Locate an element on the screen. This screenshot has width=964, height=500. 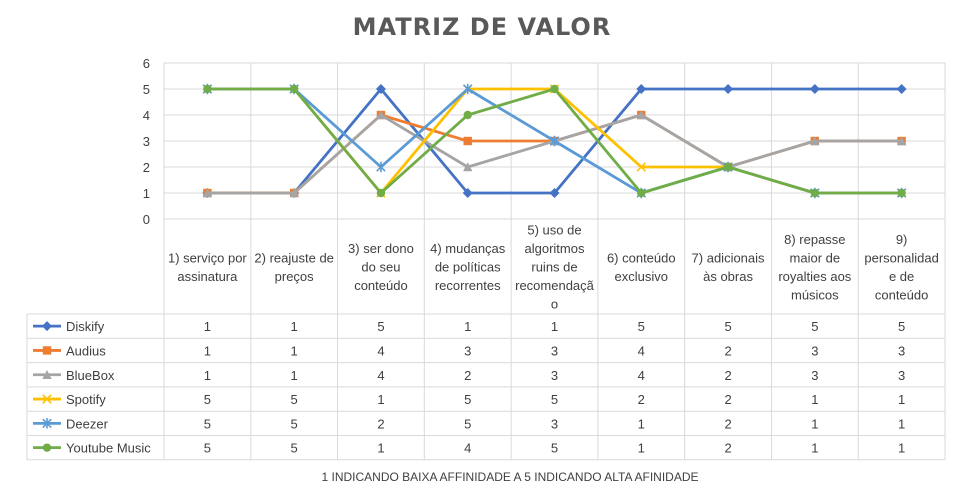
category-label-line: 6) conteúdo is located at coordinates (641, 257).